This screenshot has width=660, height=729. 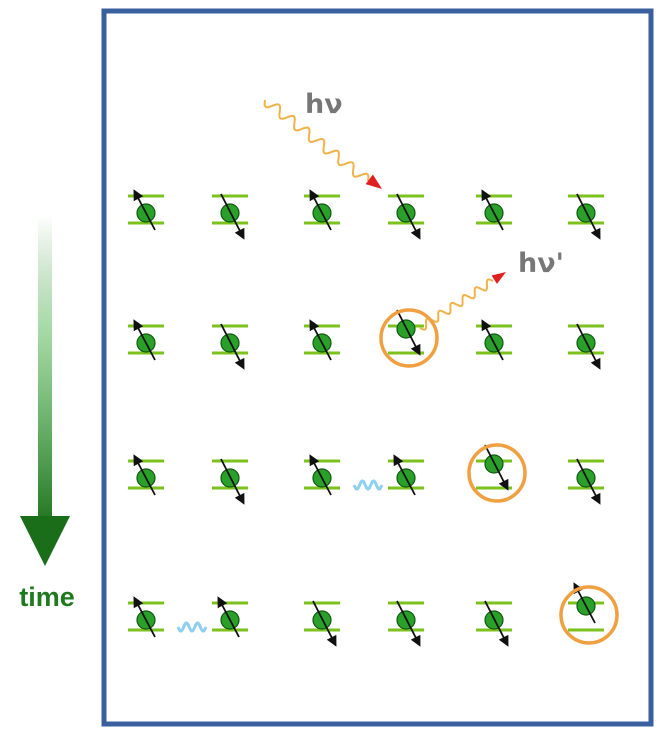 I want to click on incoming-photon: hν, so click(x=322, y=139).